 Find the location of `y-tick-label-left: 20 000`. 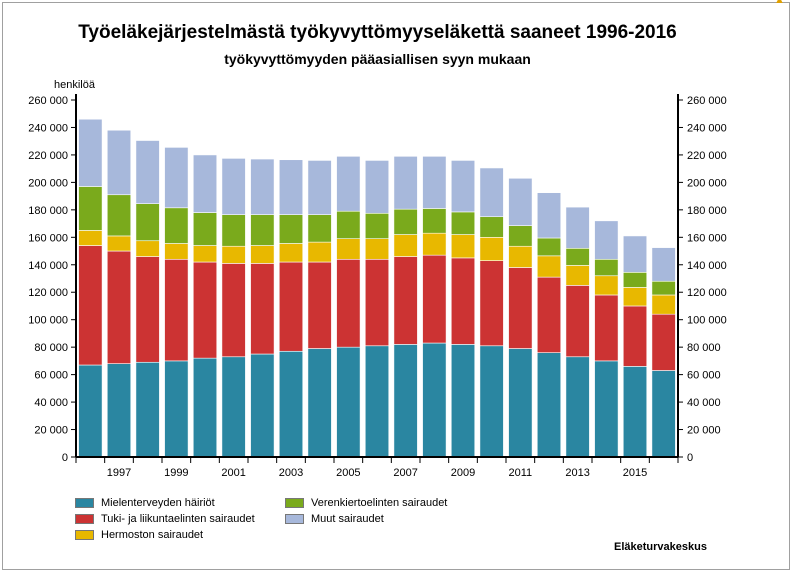

y-tick-label-left: 20 000 is located at coordinates (51, 431).